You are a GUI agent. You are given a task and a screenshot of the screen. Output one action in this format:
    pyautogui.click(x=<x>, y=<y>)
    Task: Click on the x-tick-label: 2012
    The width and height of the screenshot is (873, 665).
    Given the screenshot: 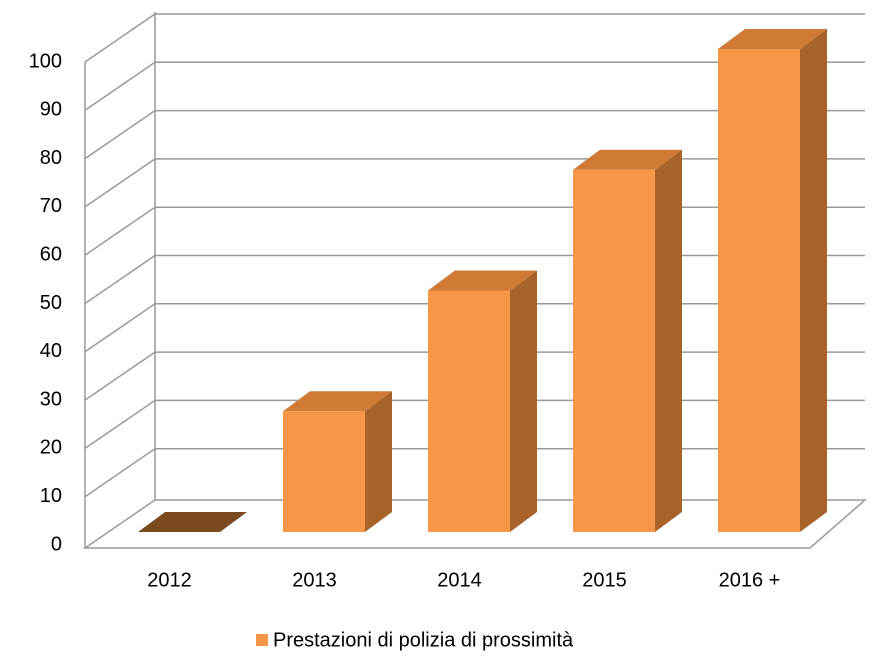 What is the action you would take?
    pyautogui.click(x=169, y=580)
    